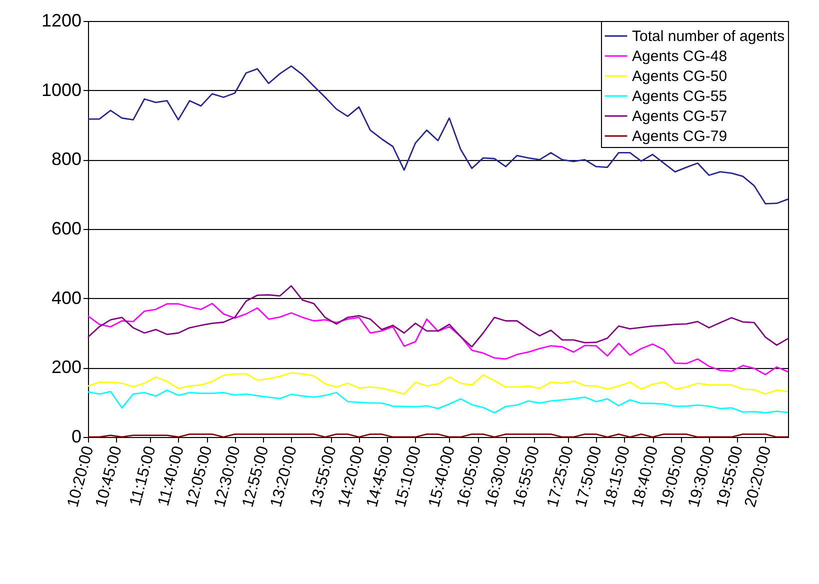 This screenshot has width=819, height=584. Describe the element at coordinates (66, 367) in the screenshot. I see `y-tick-label: 200` at that location.